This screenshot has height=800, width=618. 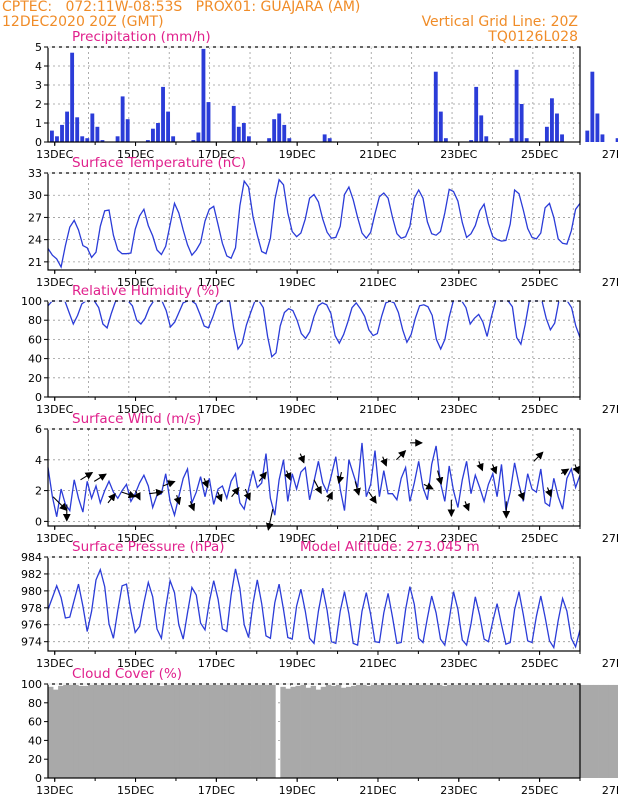 I want to click on temperature-ytick-label: 24, so click(x=35, y=240).